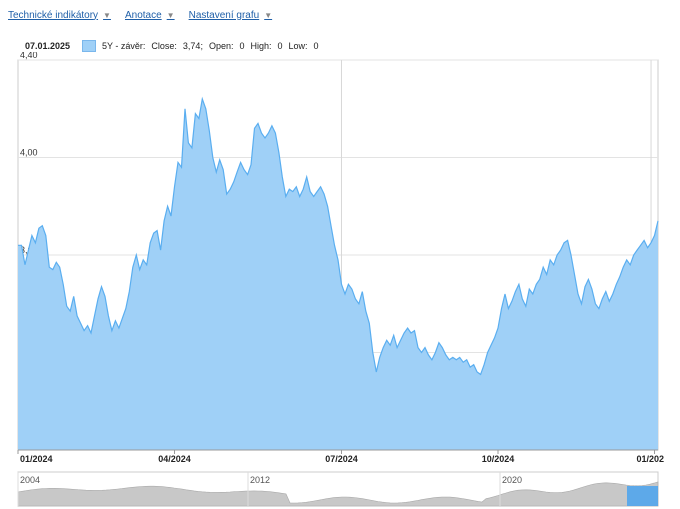 This screenshot has width=680, height=509. What do you see at coordinates (316, 46) in the screenshot?
I see `legend-low-value: 0` at bounding box center [316, 46].